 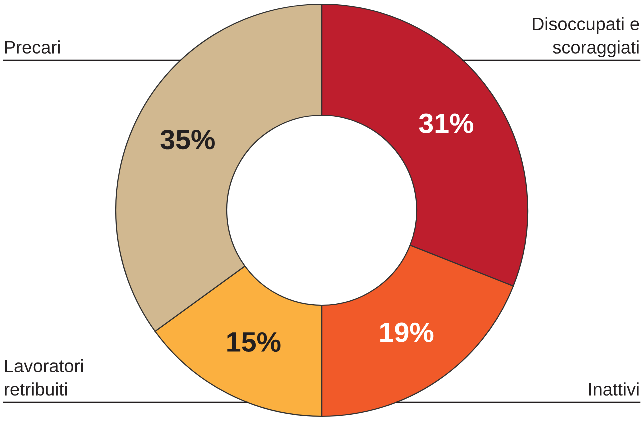 What do you see at coordinates (44, 377) in the screenshot?
I see `slice-label: Lavoratori retribuiti` at bounding box center [44, 377].